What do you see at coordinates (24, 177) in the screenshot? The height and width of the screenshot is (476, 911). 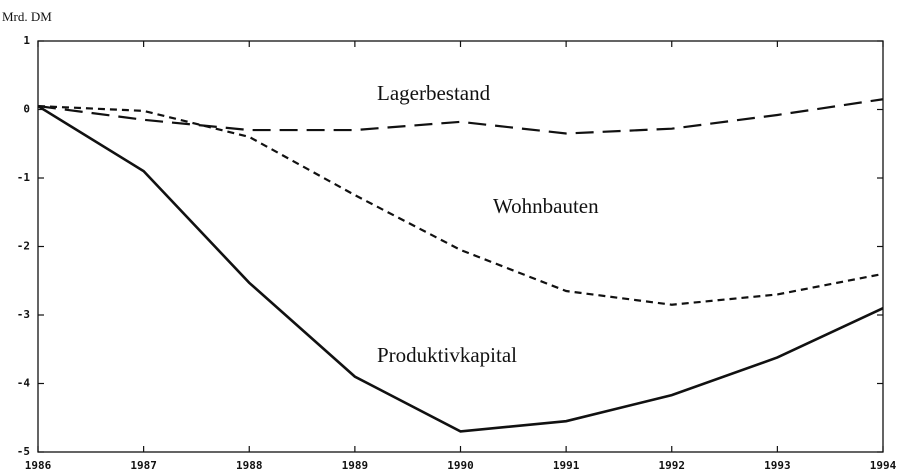 I see `y-tick-label: -1` at bounding box center [24, 177].